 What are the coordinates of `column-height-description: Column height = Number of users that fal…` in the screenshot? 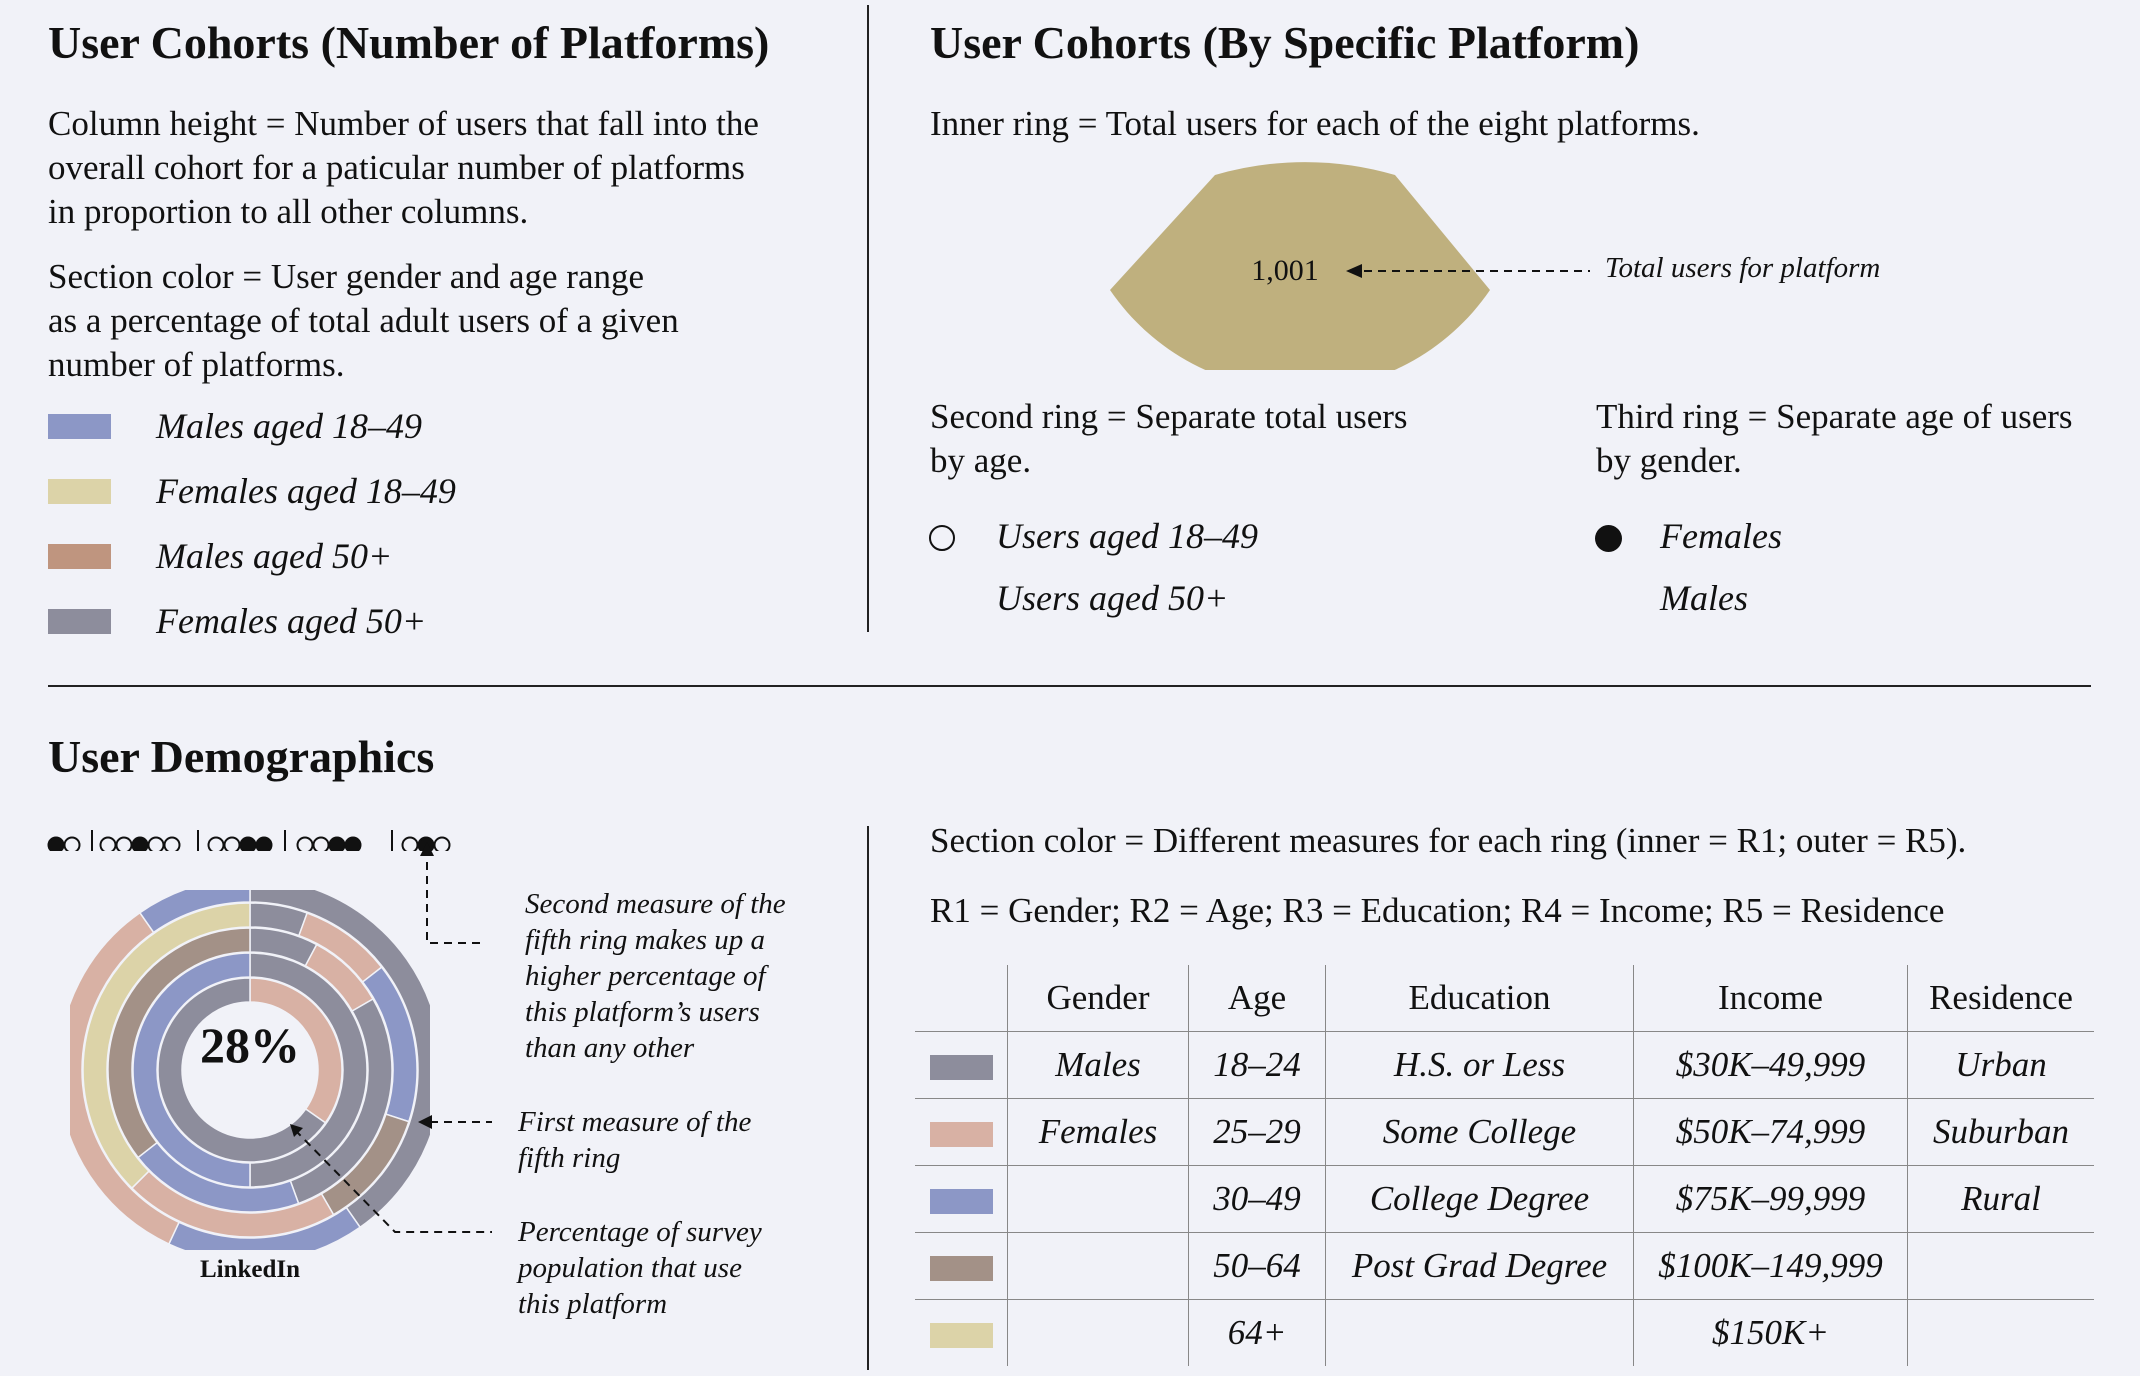 It's located at (403, 168).